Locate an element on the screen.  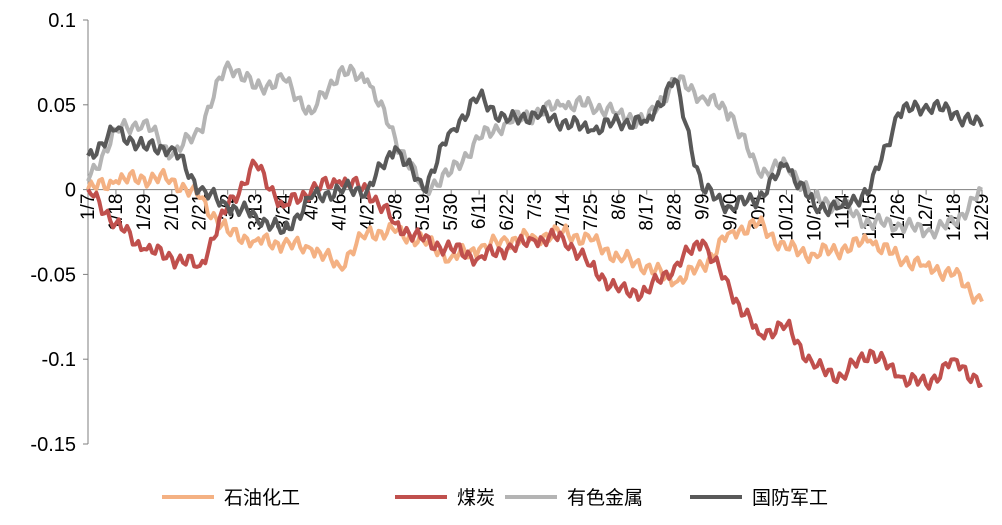
legend: 石油化工 煤炭 有色金属 国防军工 is located at coordinates (495, 498).